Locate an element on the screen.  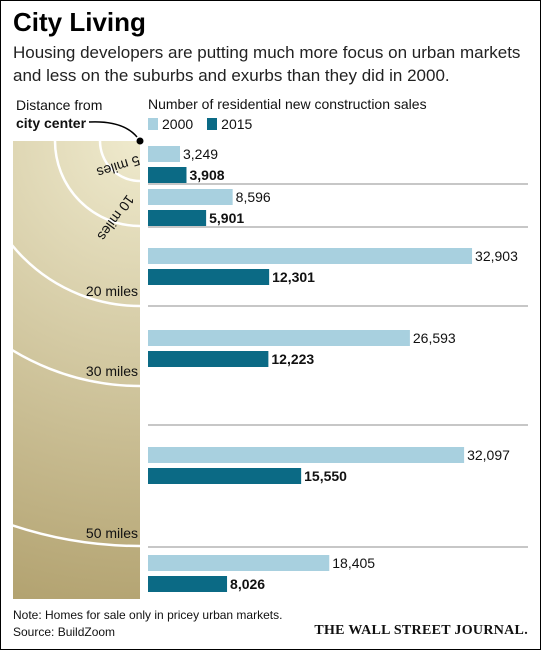
legend: 2000 2015 is located at coordinates (207, 124).